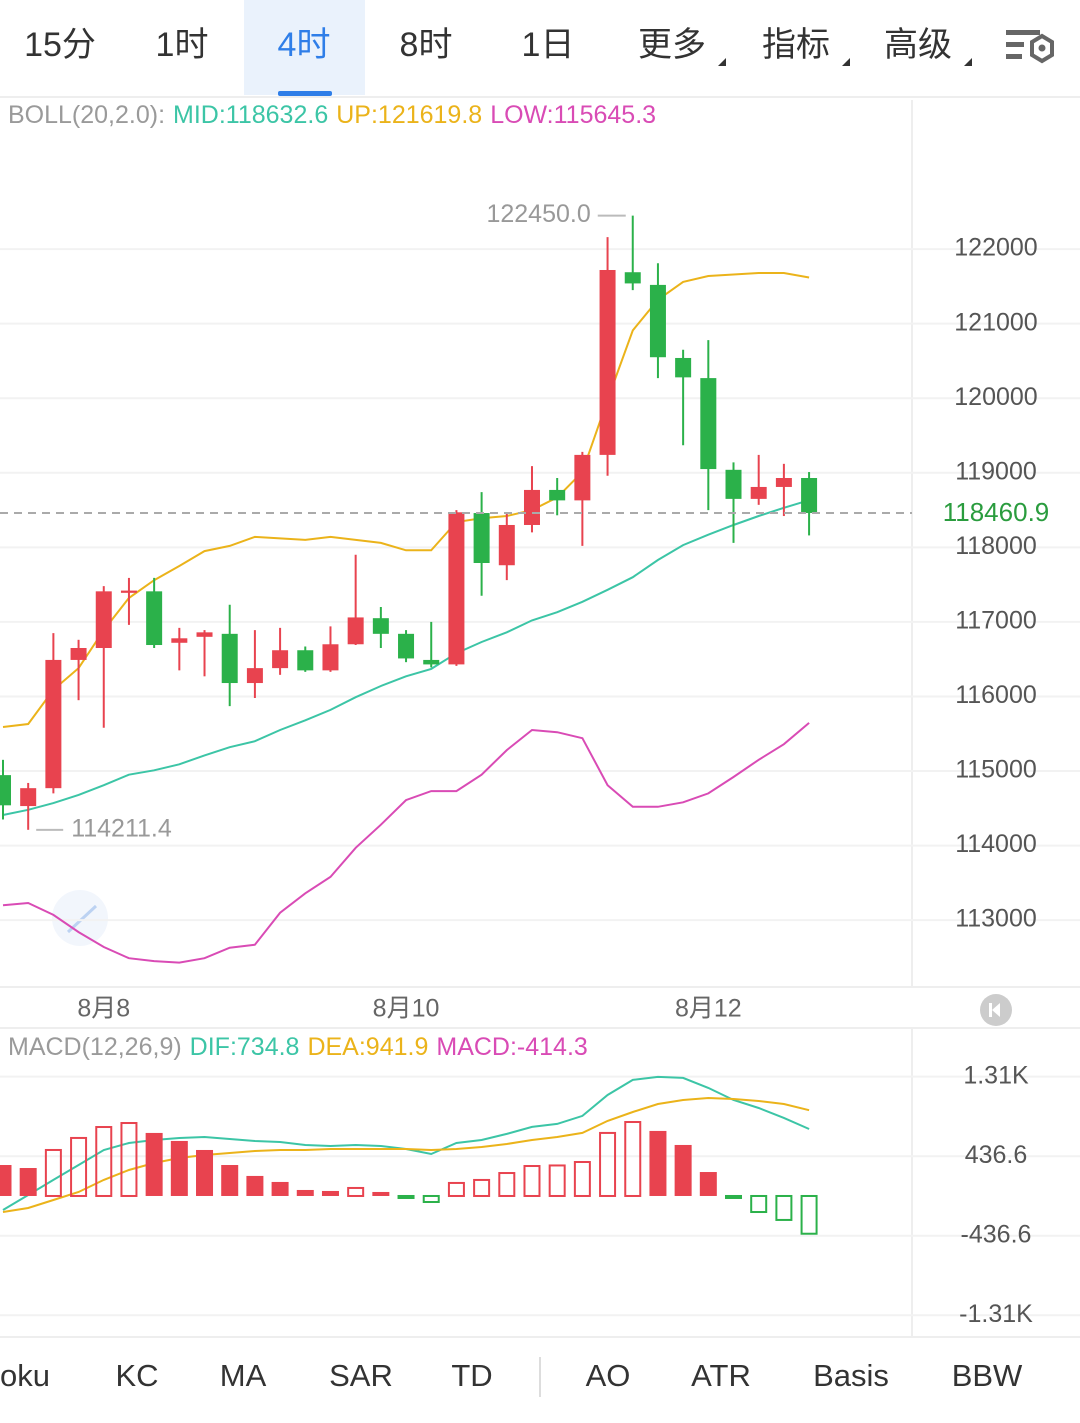 The height and width of the screenshot is (1423, 1080). What do you see at coordinates (996, 1155) in the screenshot?
I see `y-tick-label: 436.6` at bounding box center [996, 1155].